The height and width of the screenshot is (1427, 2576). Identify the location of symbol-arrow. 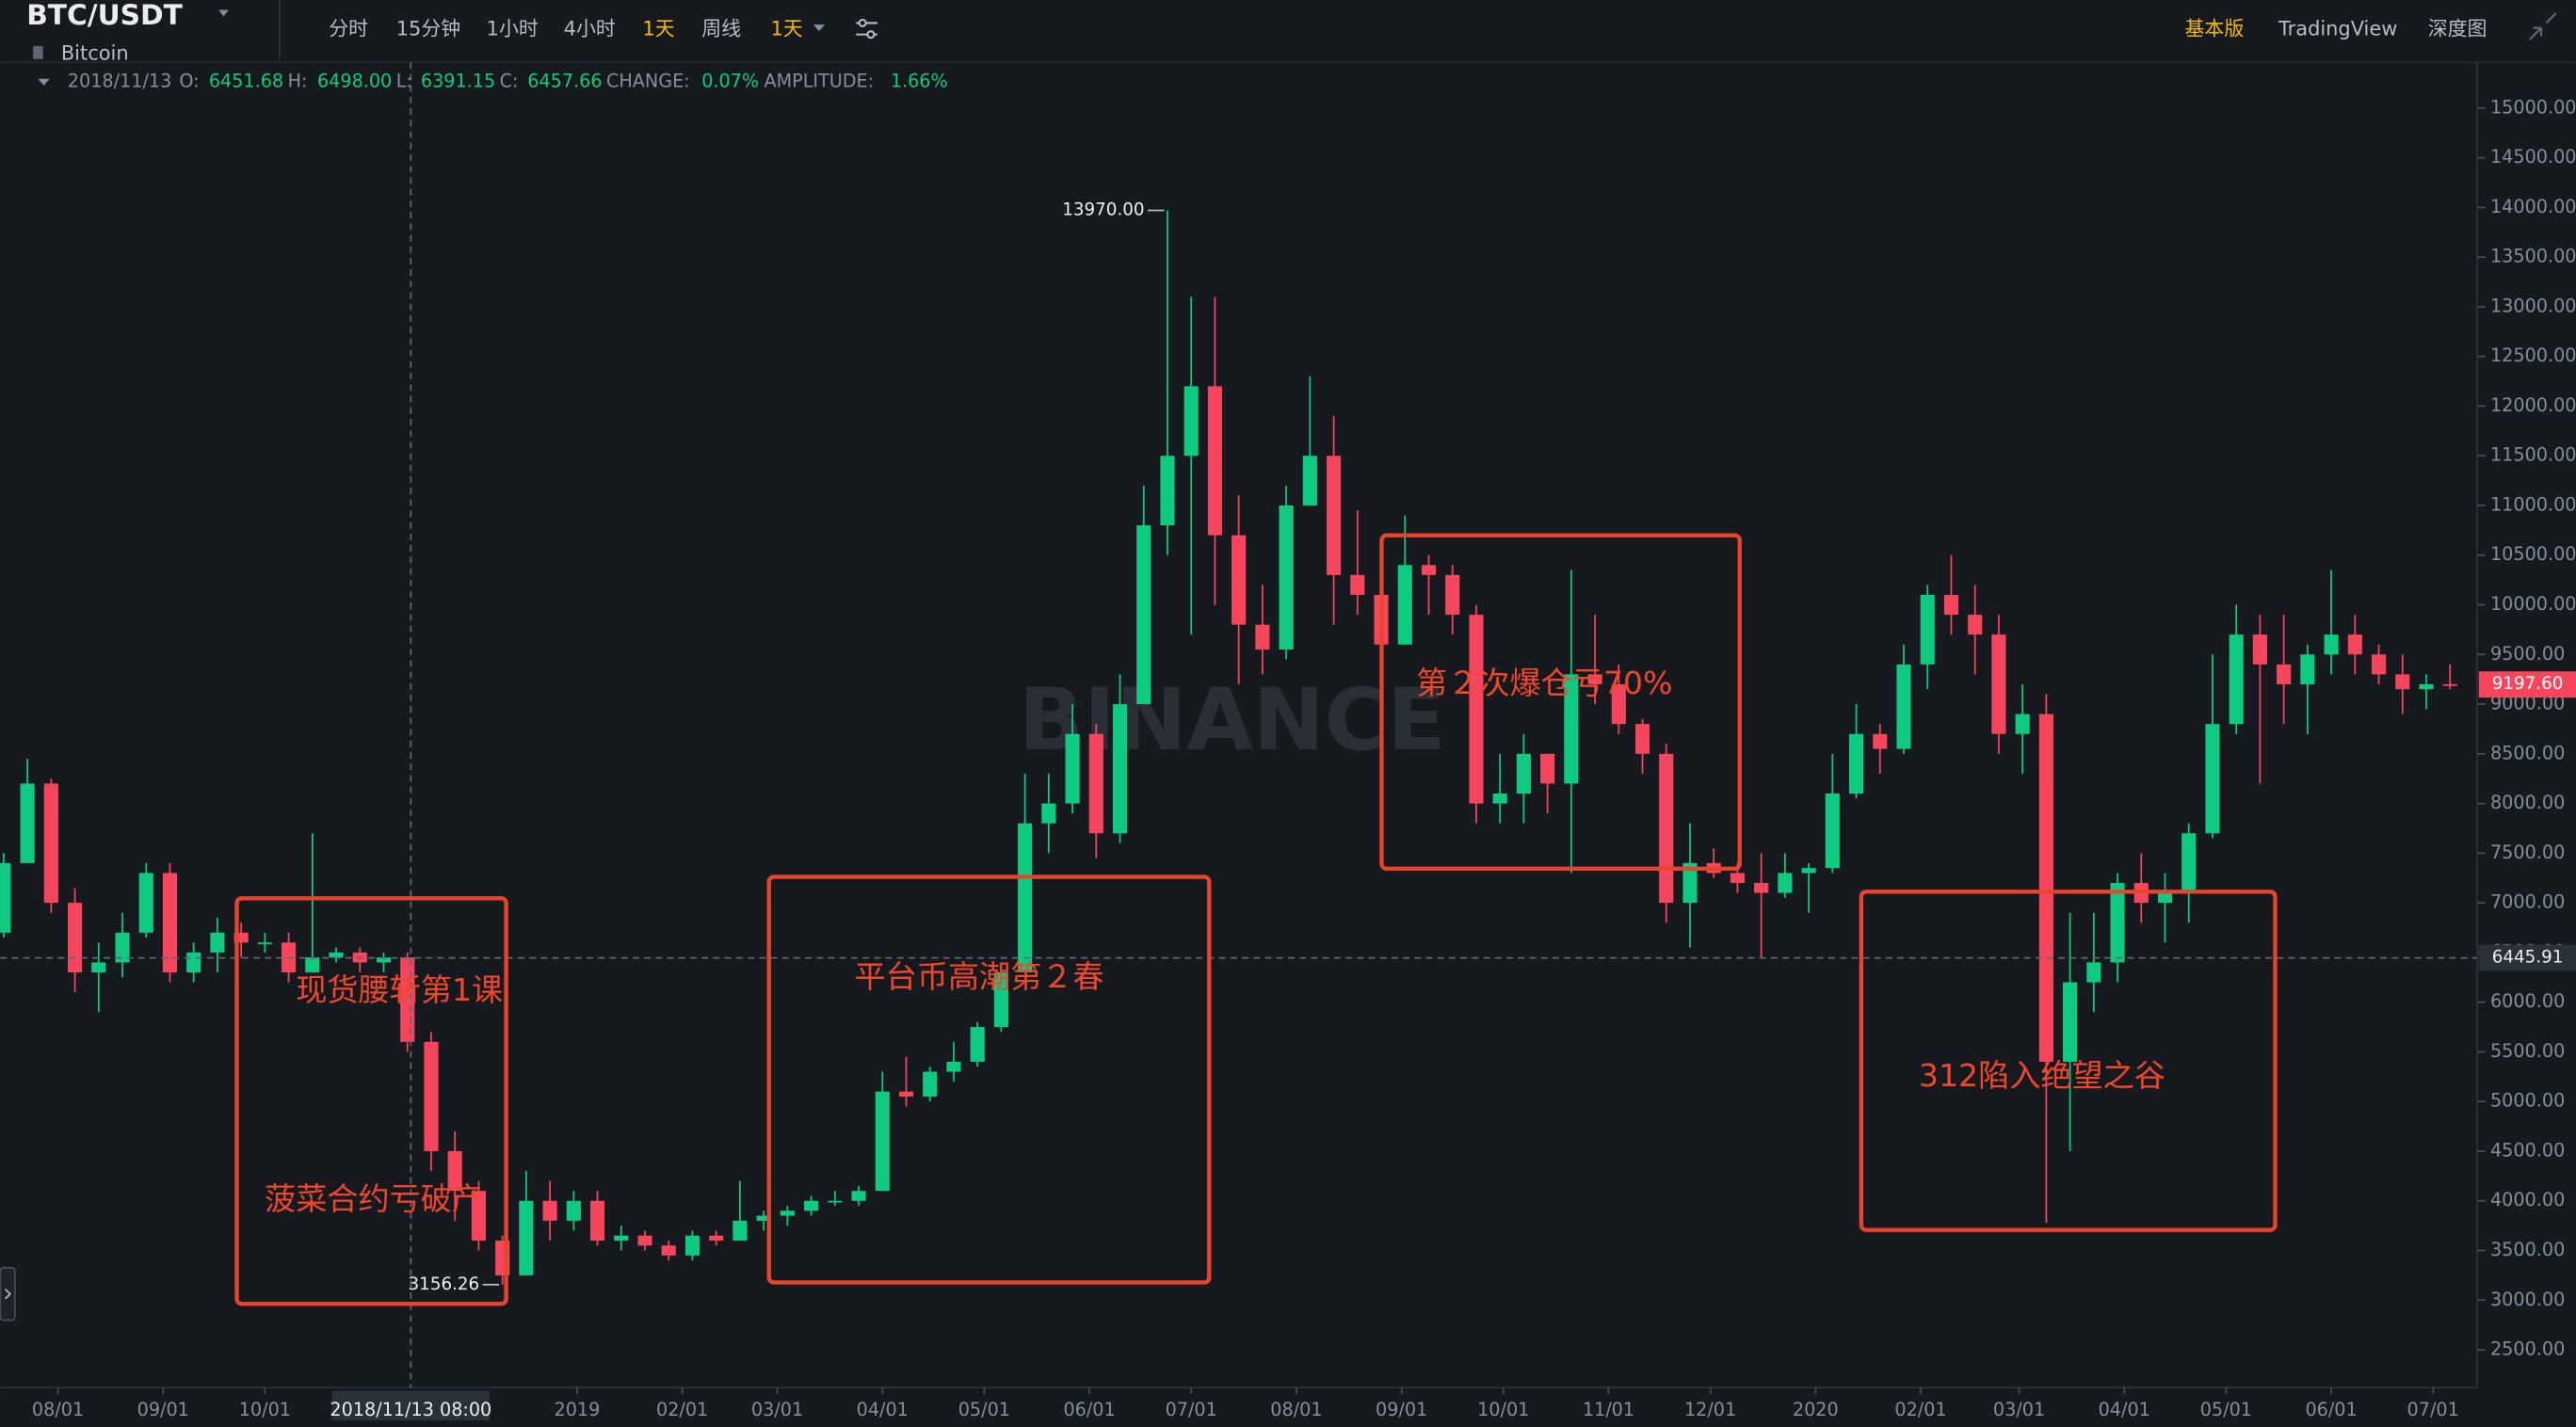
(223, 13).